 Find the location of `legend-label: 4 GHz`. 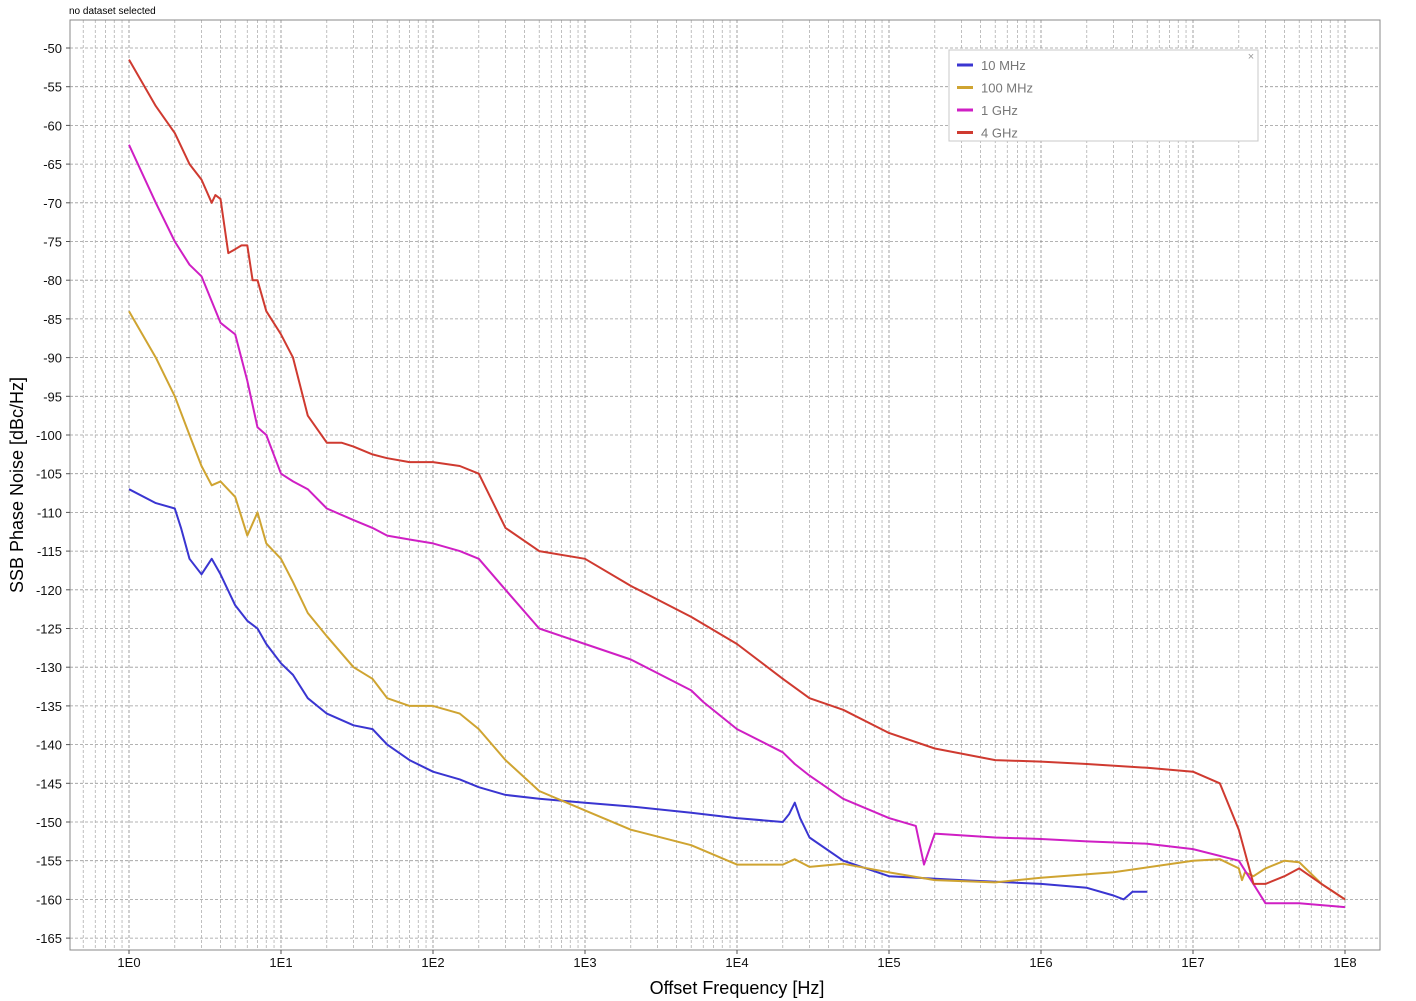

legend-label: 4 GHz is located at coordinates (999, 133).